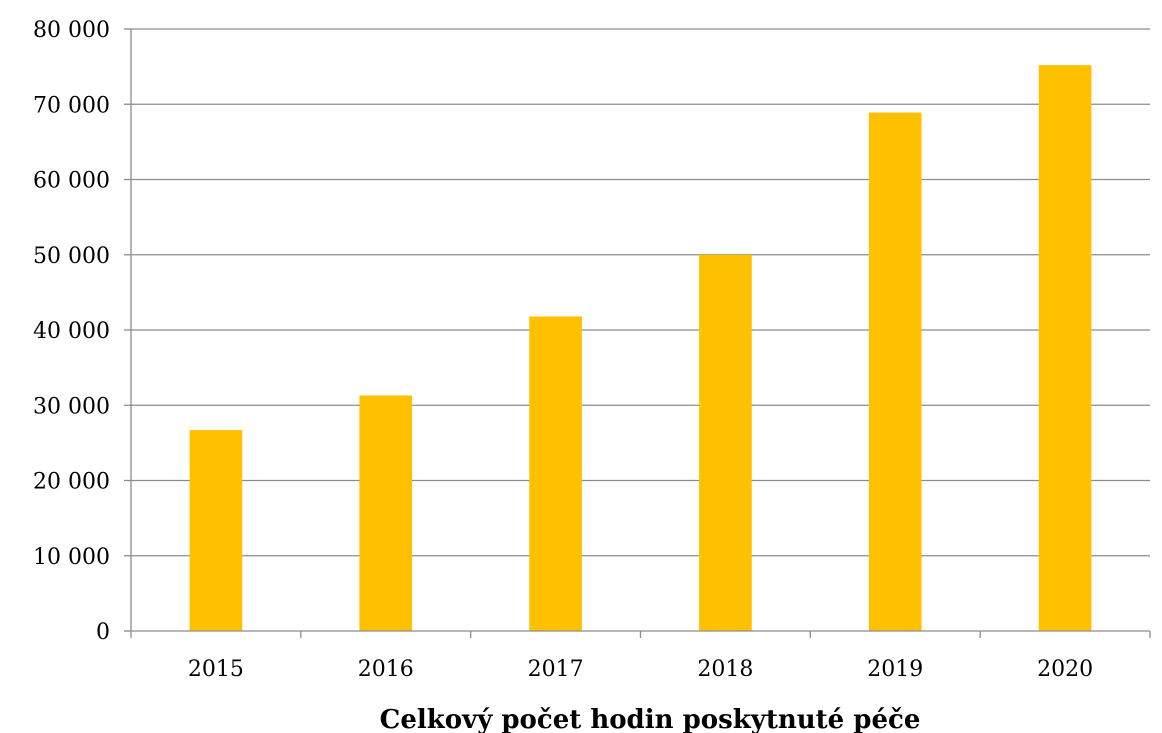  I want to click on x-tick-label: 2019, so click(895, 669).